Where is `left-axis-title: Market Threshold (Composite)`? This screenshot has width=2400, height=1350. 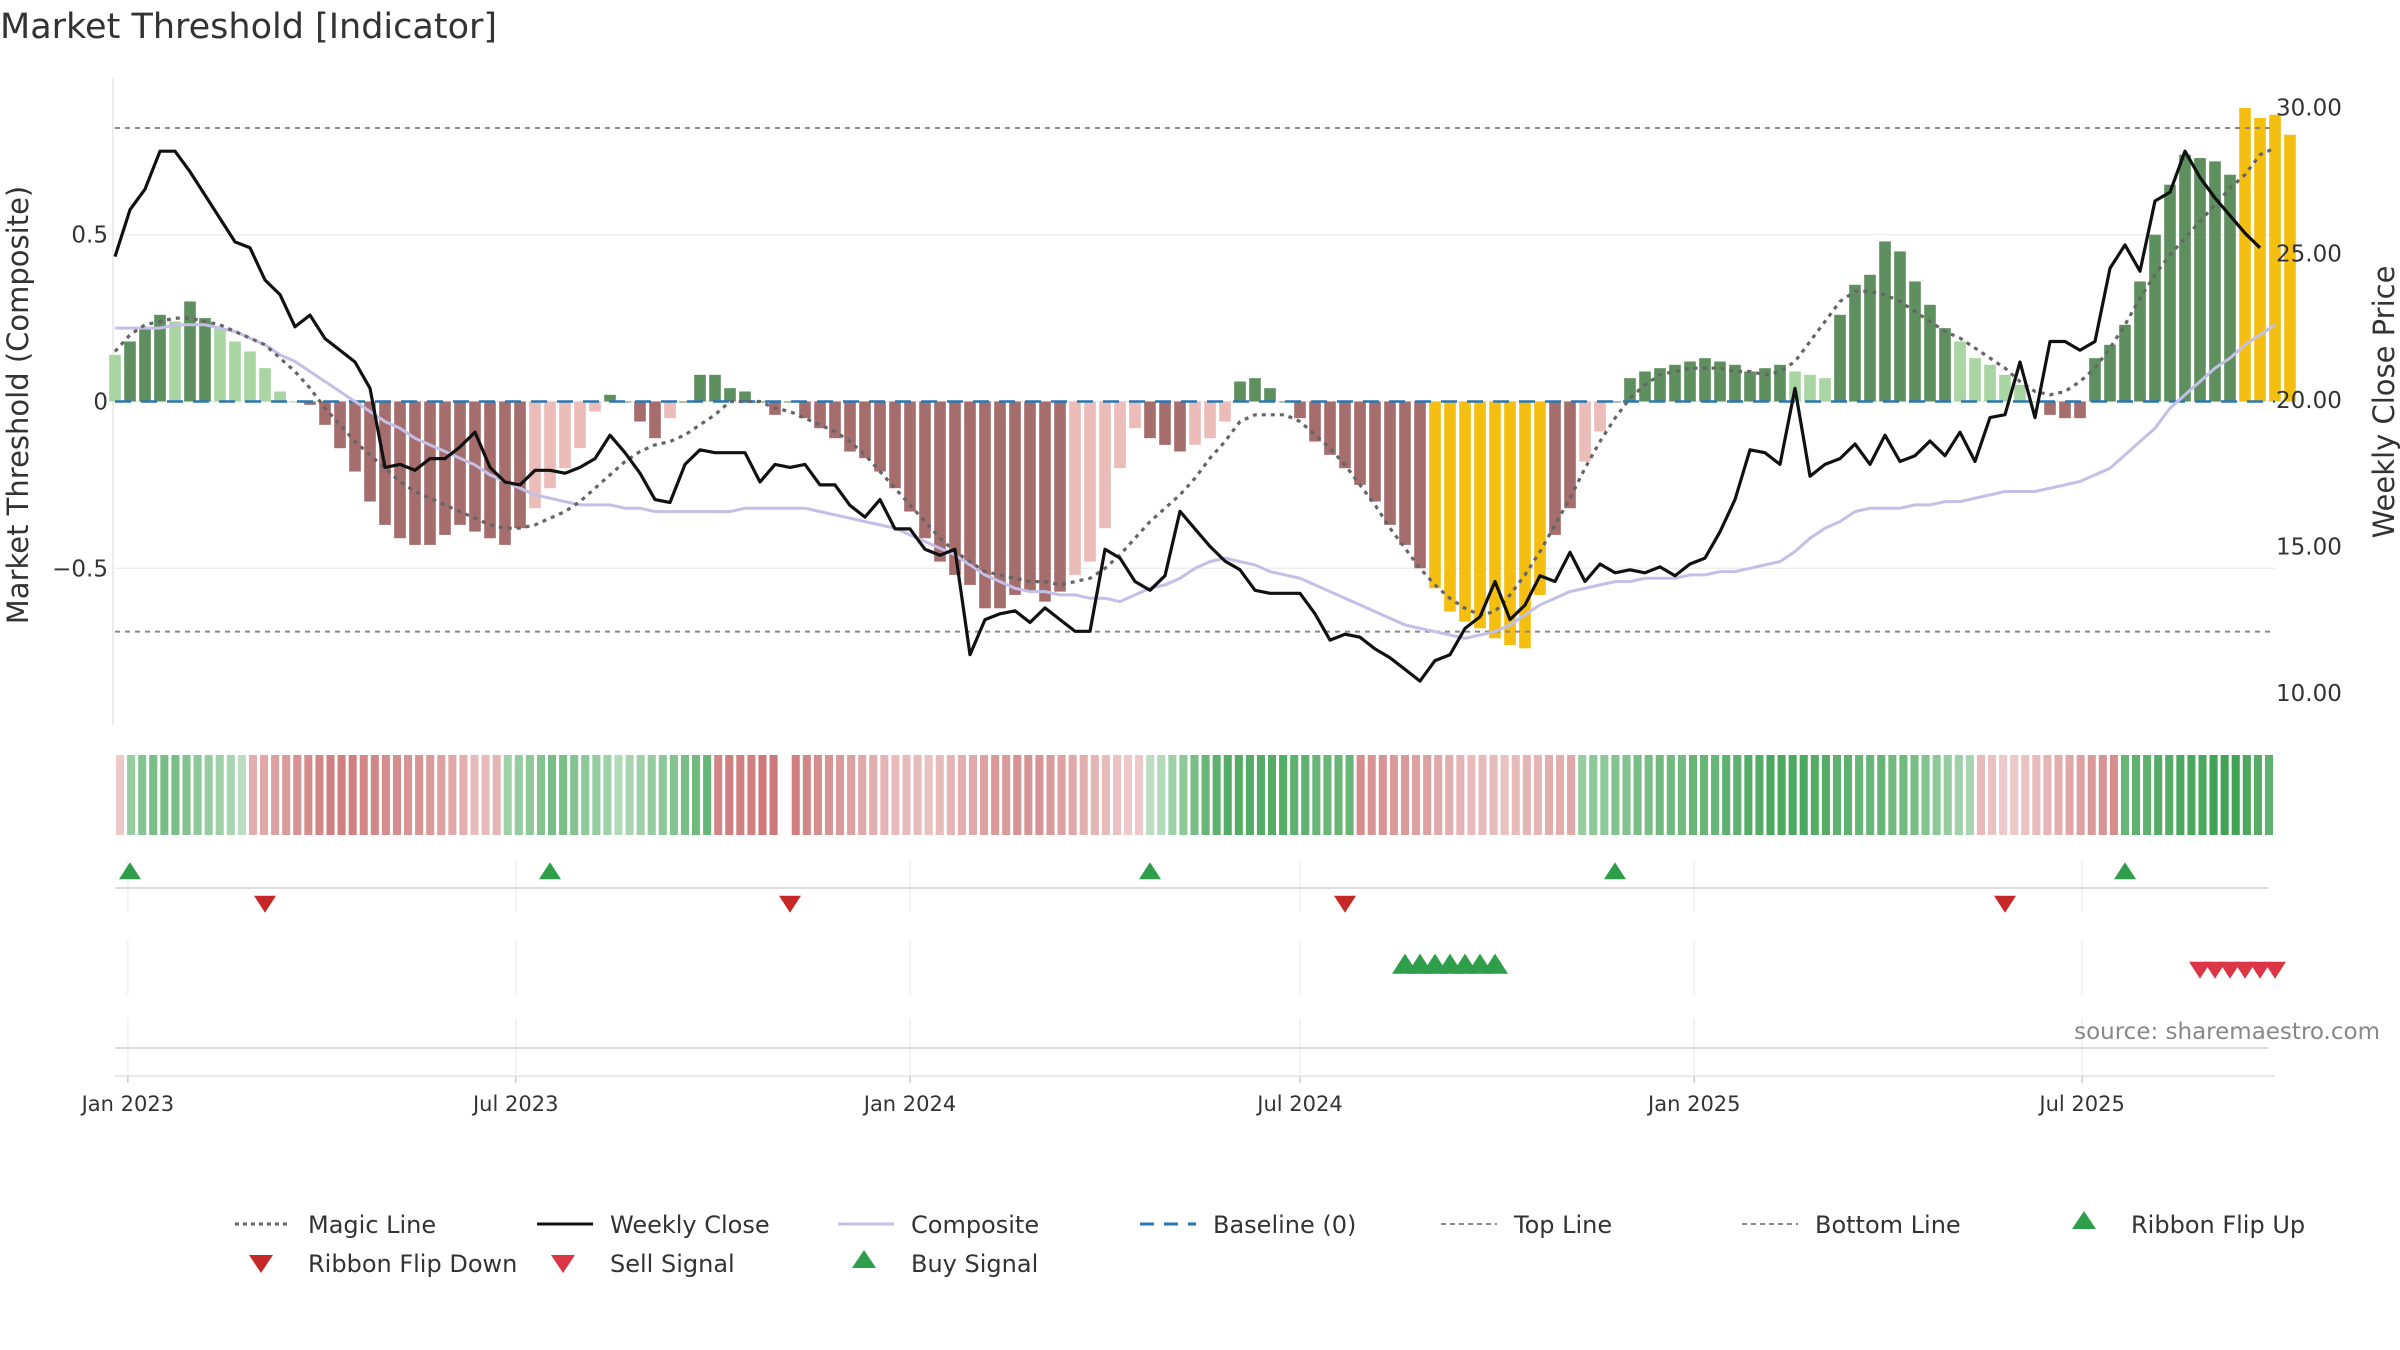
left-axis-title: Market Threshold (Composite) is located at coordinates (18, 405).